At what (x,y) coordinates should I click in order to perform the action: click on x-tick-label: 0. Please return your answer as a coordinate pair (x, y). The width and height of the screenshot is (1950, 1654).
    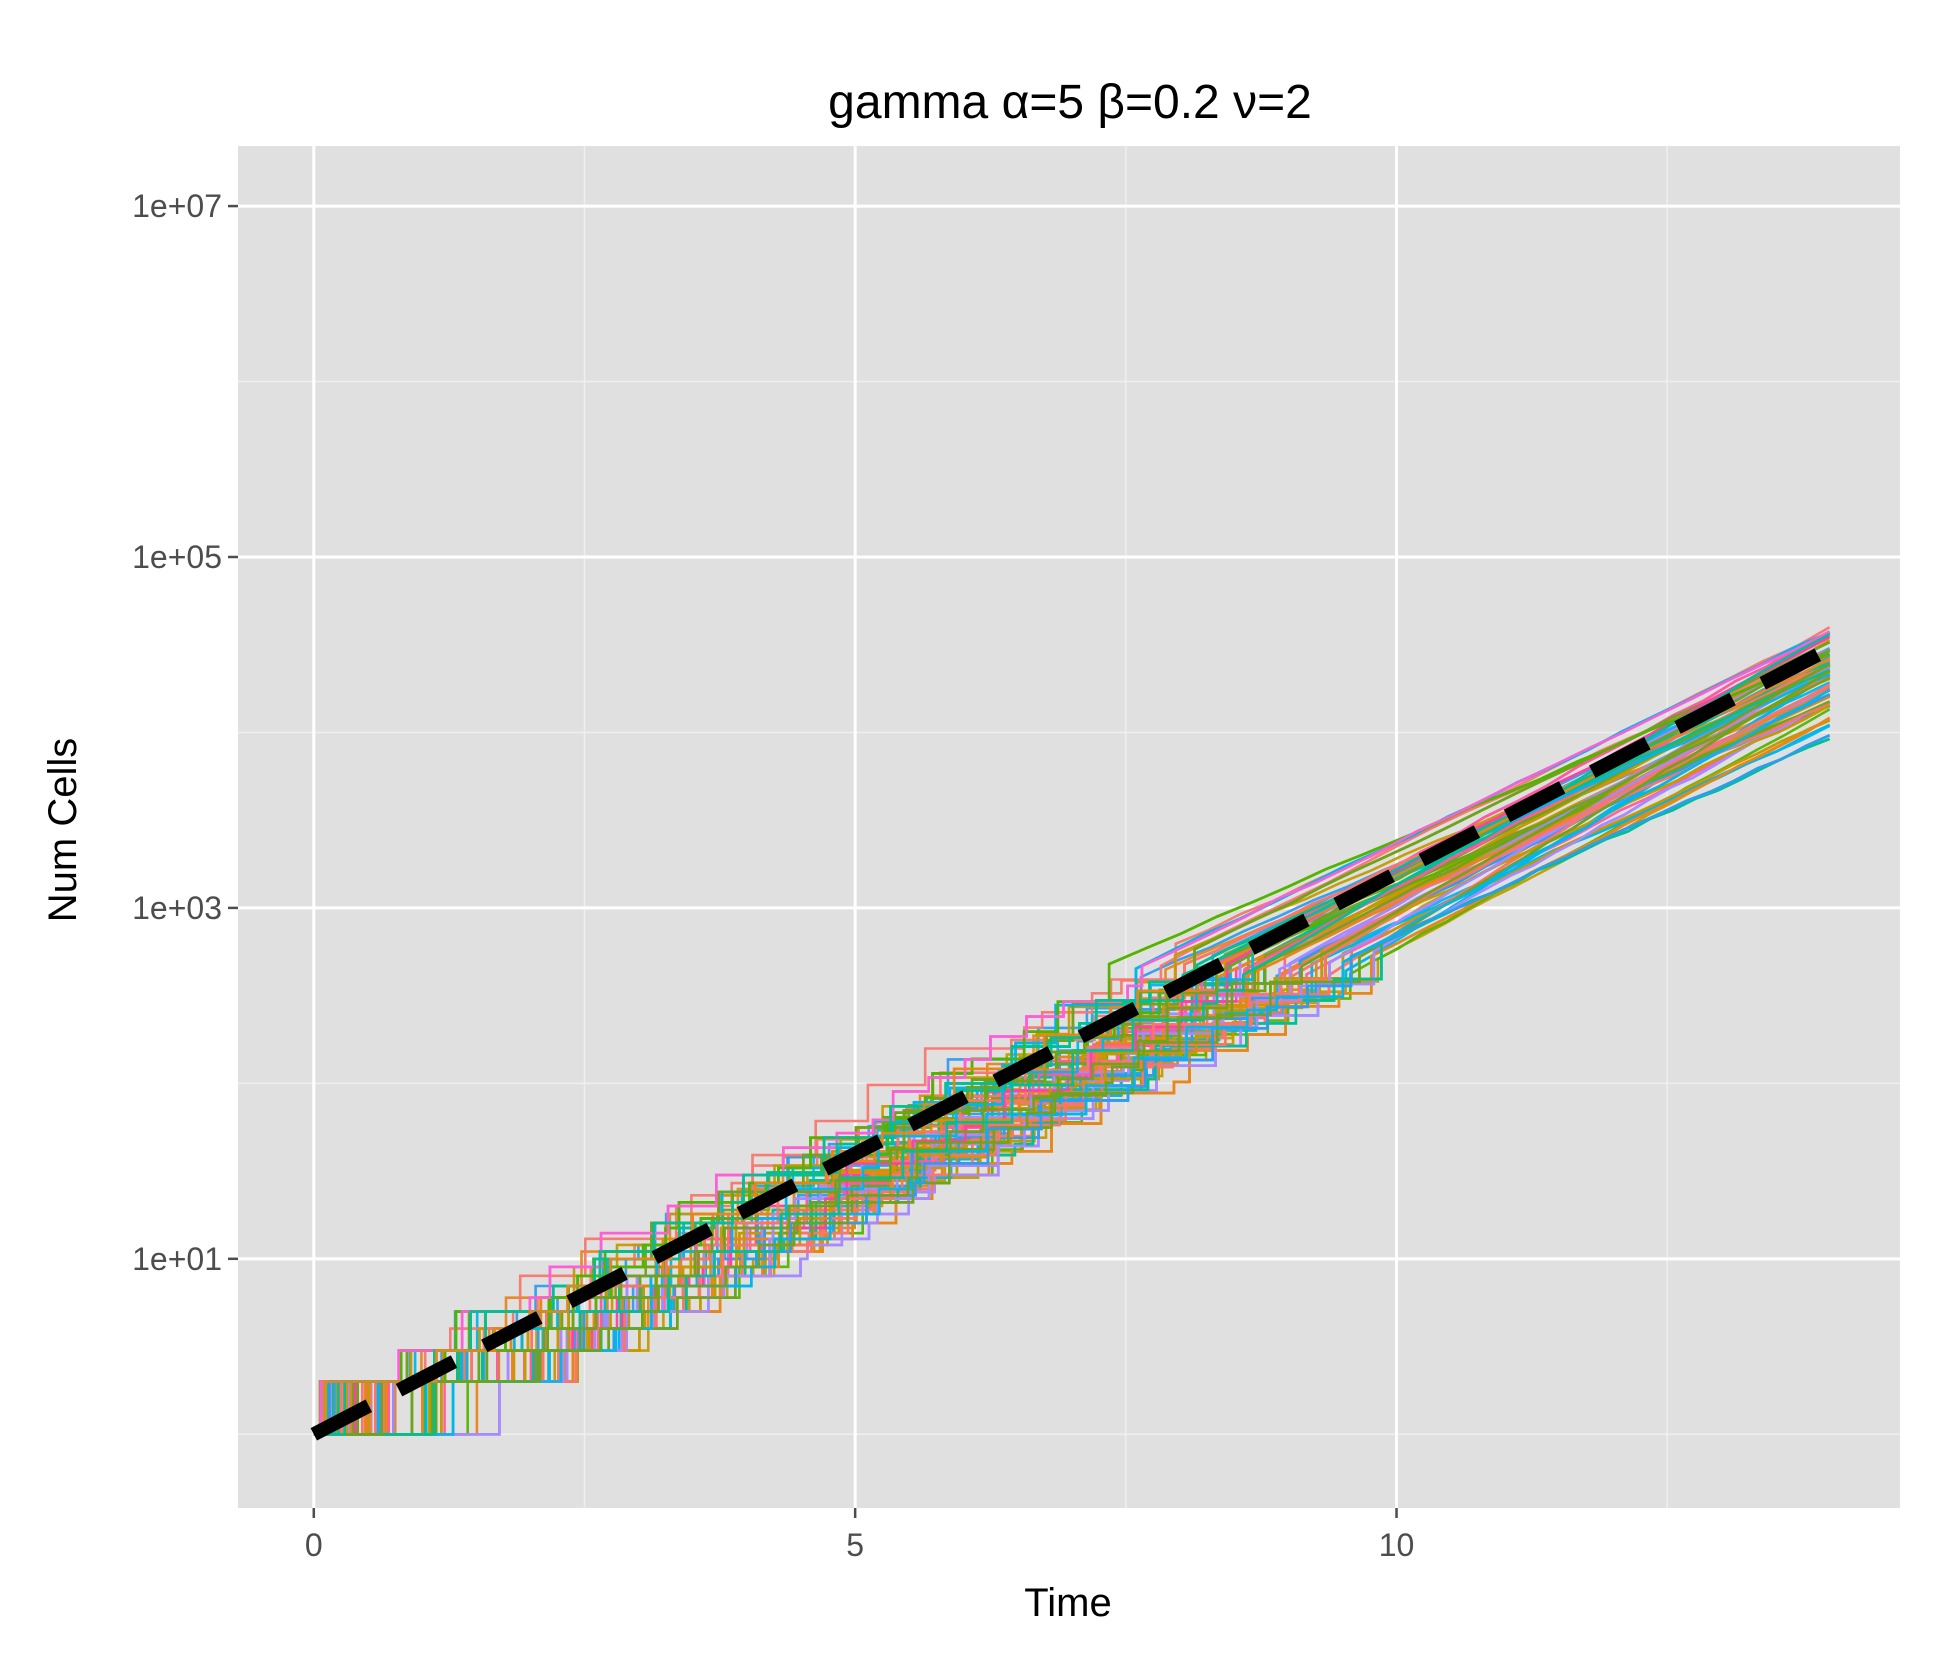
    Looking at the image, I should click on (314, 1545).